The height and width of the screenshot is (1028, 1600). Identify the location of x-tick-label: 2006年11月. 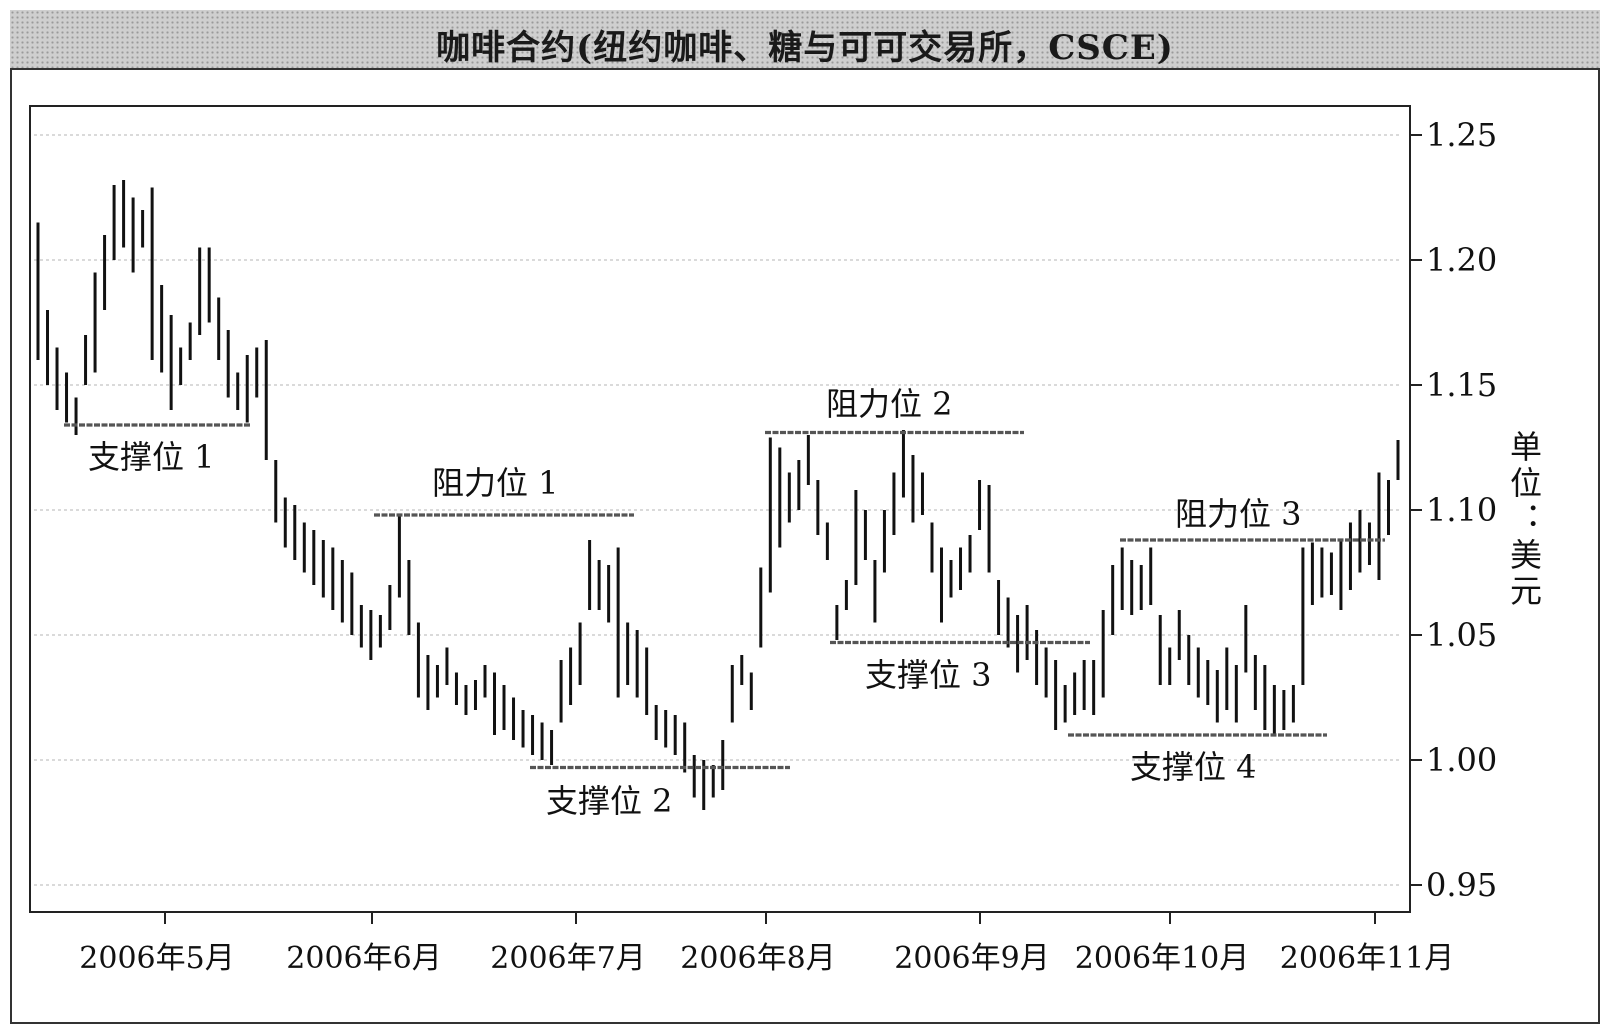
(1367, 958).